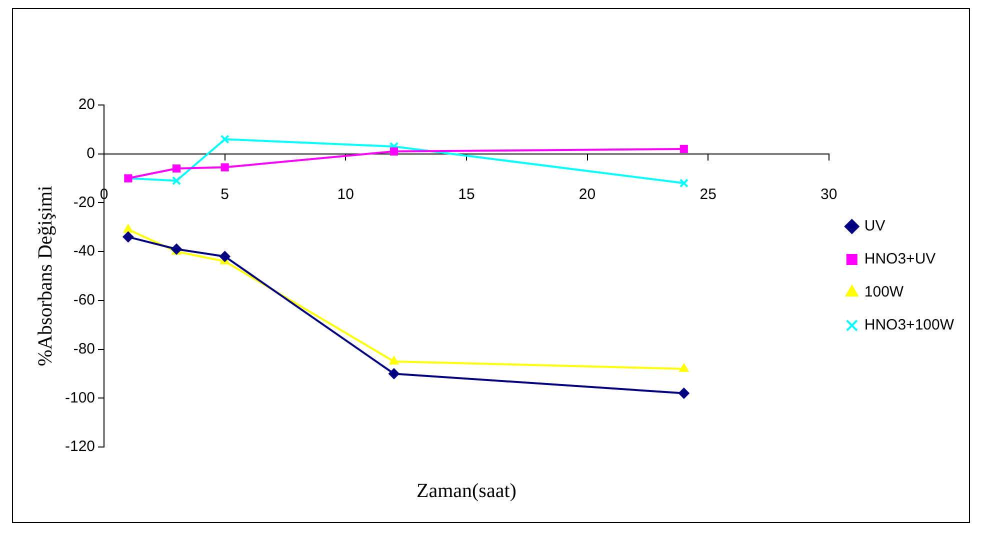 This screenshot has width=982, height=533. Describe the element at coordinates (84, 202) in the screenshot. I see `y-tick-label: -20` at that location.